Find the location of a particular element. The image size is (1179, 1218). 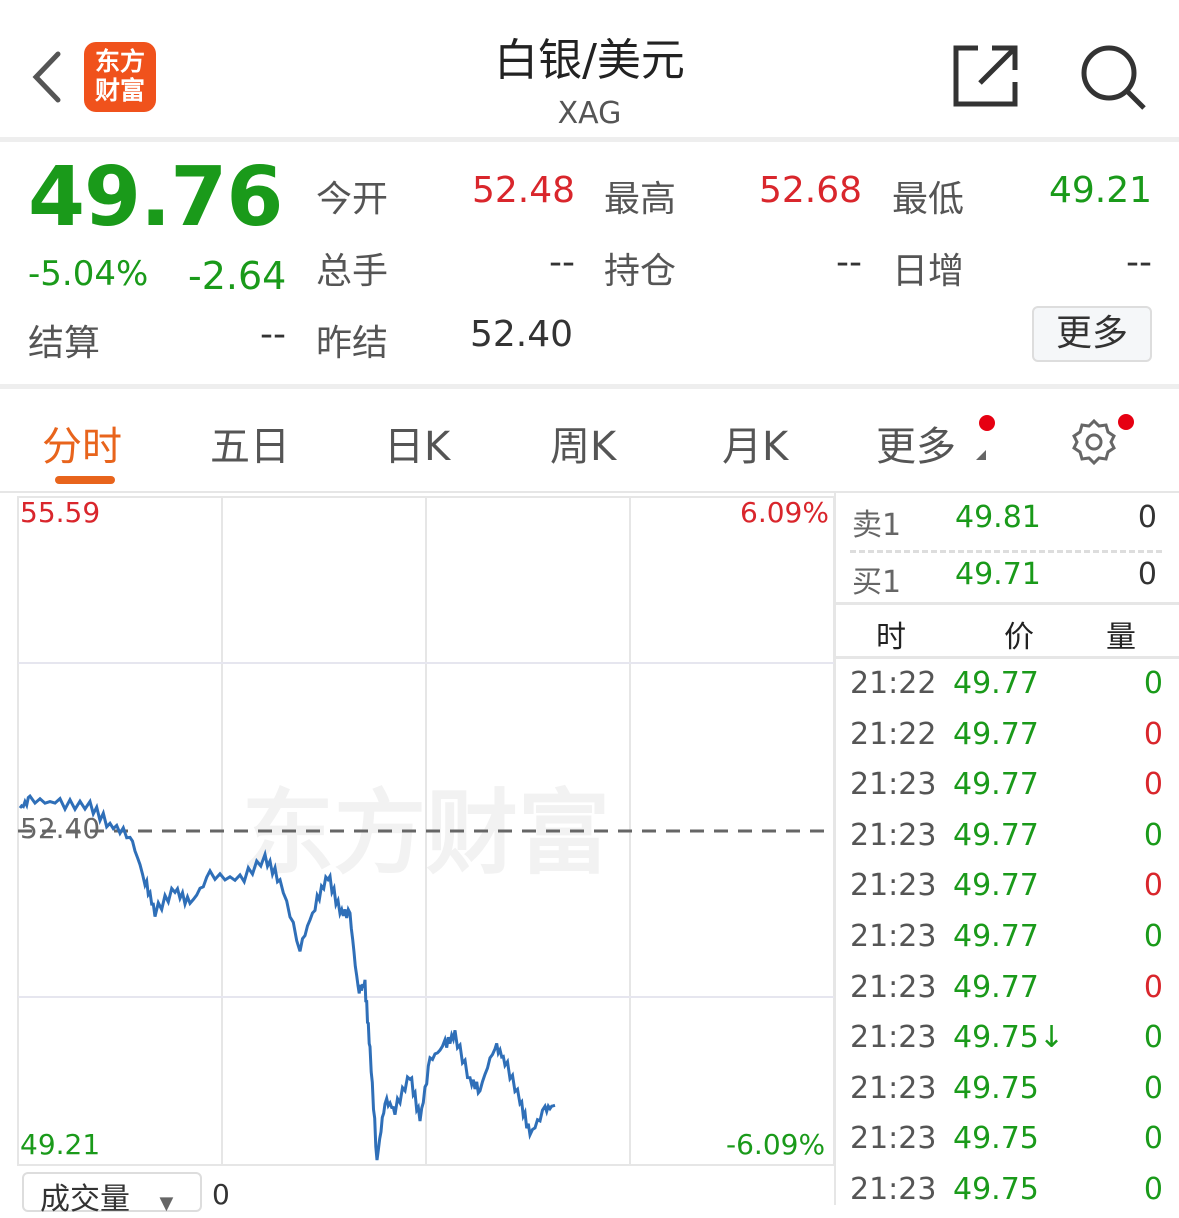

share-icon is located at coordinates (985, 76).